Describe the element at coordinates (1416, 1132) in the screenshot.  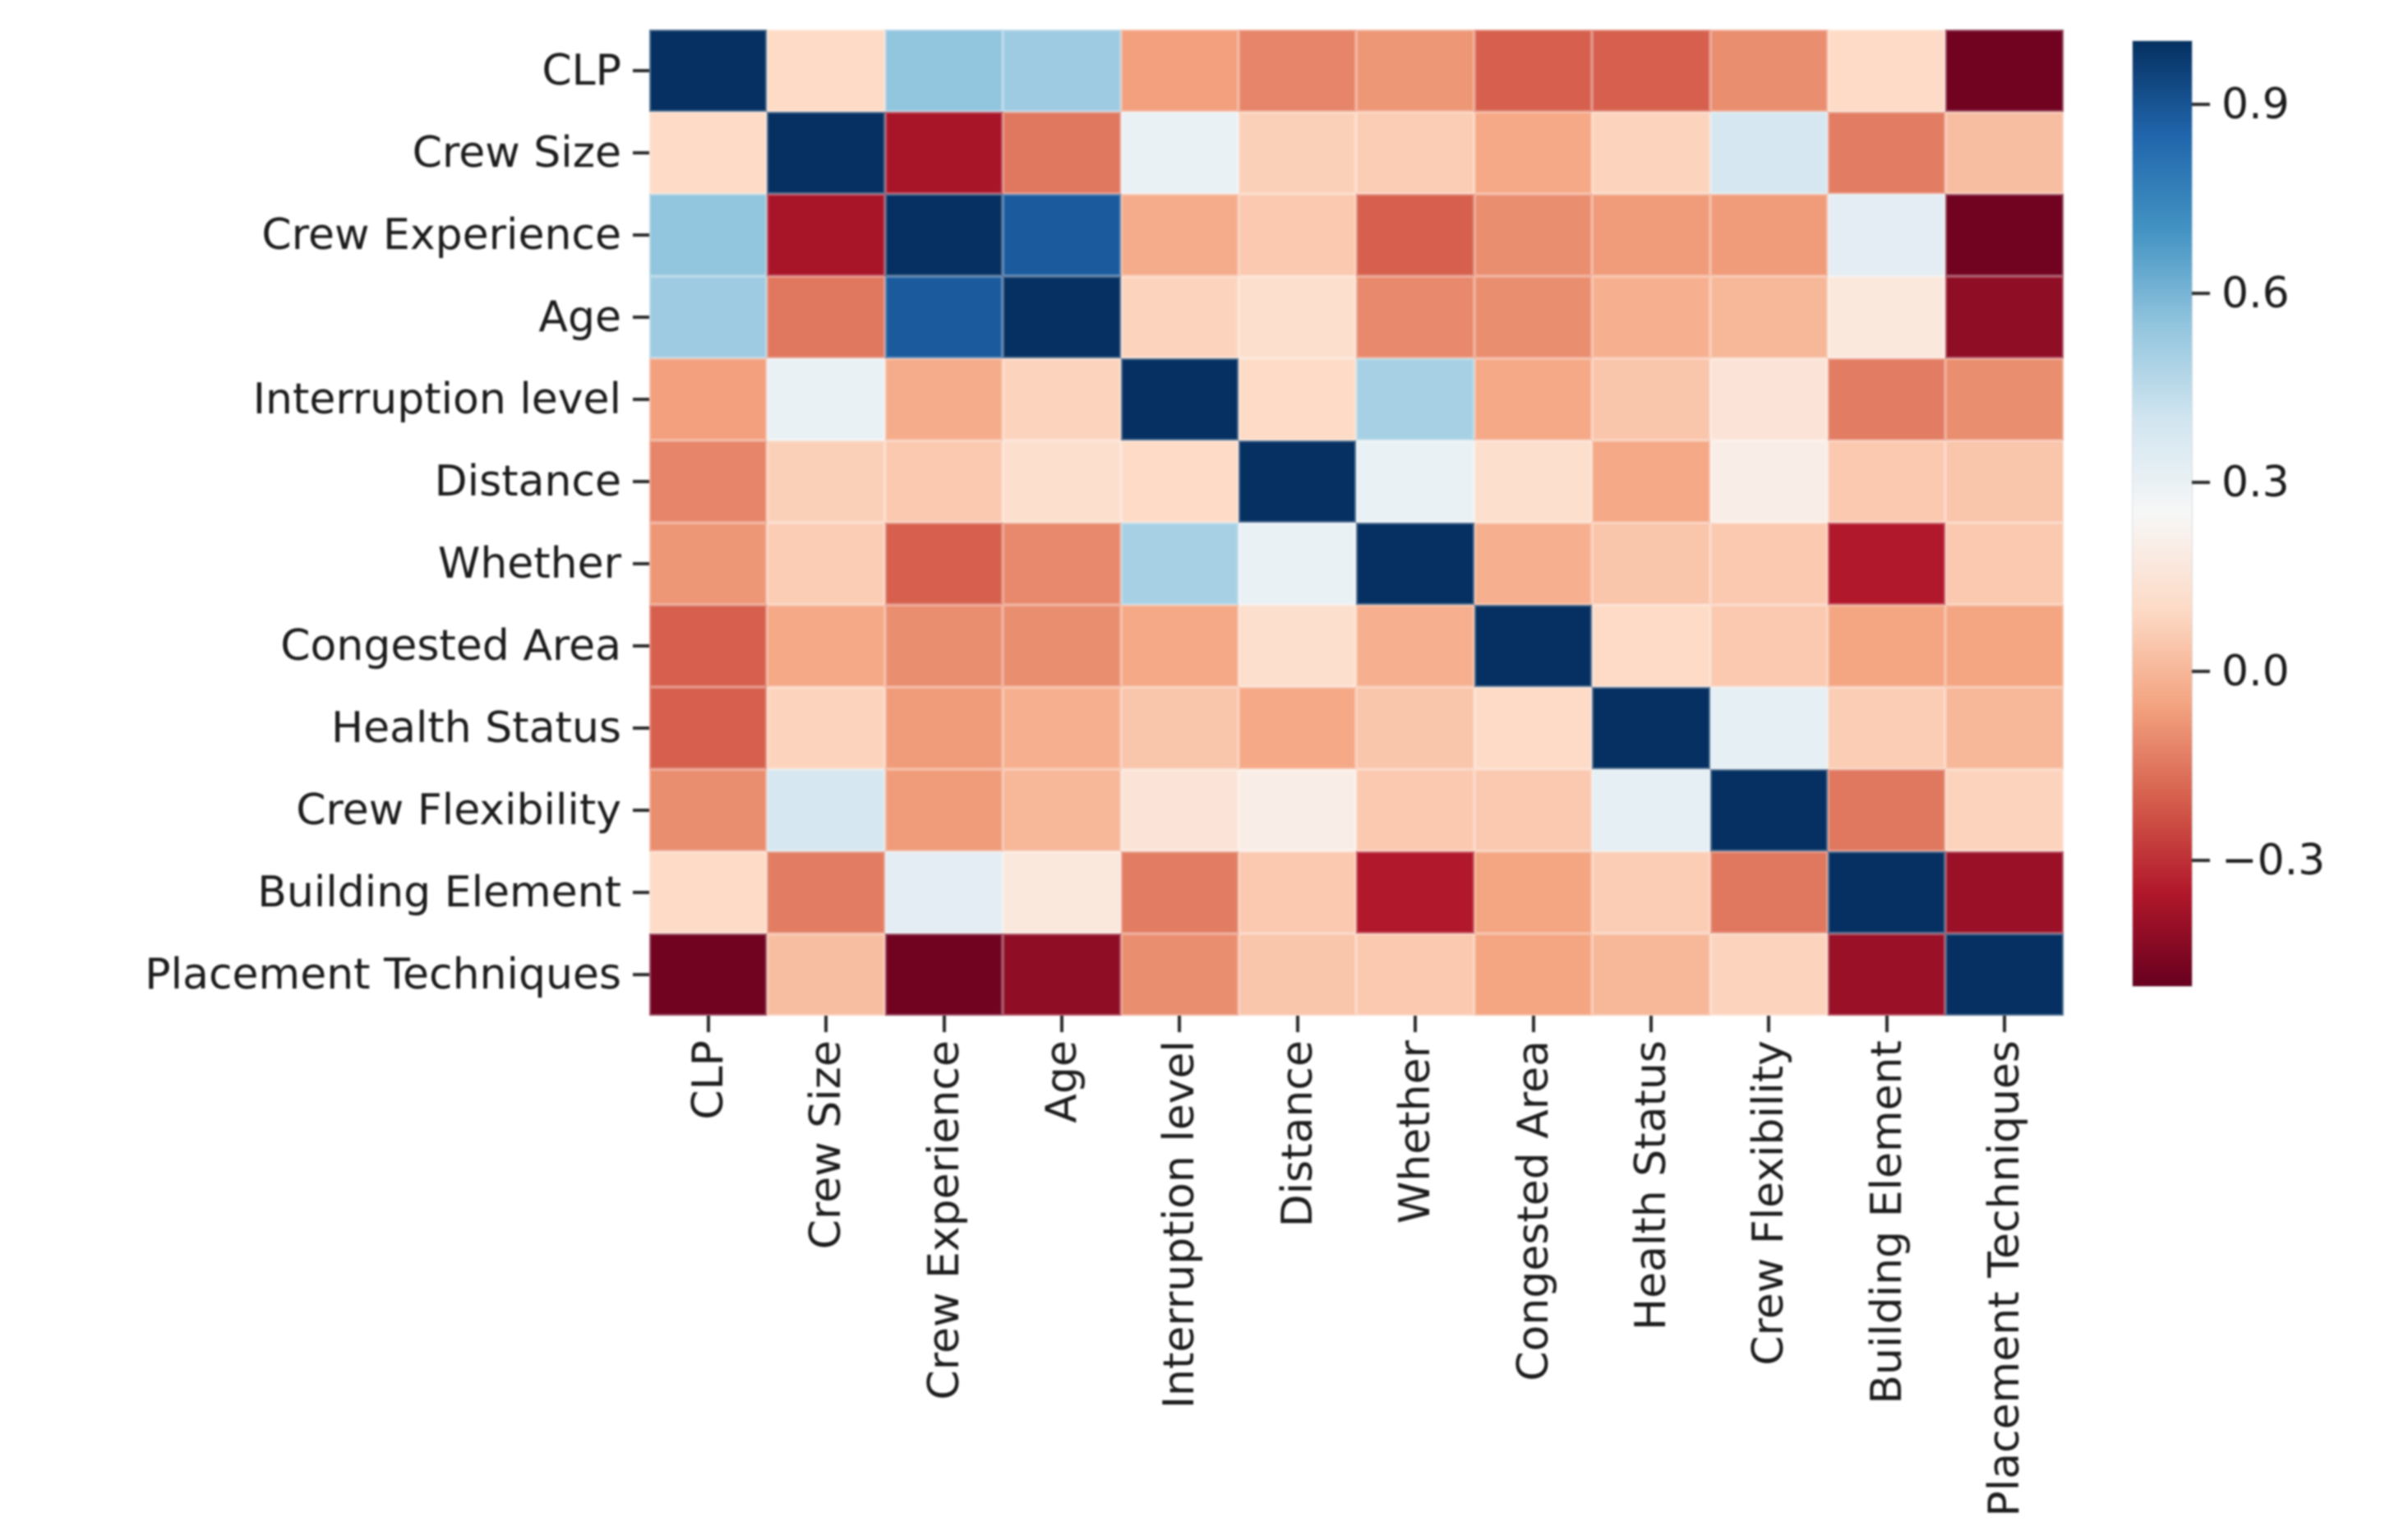
I see `x-tick-label: Whether` at that location.